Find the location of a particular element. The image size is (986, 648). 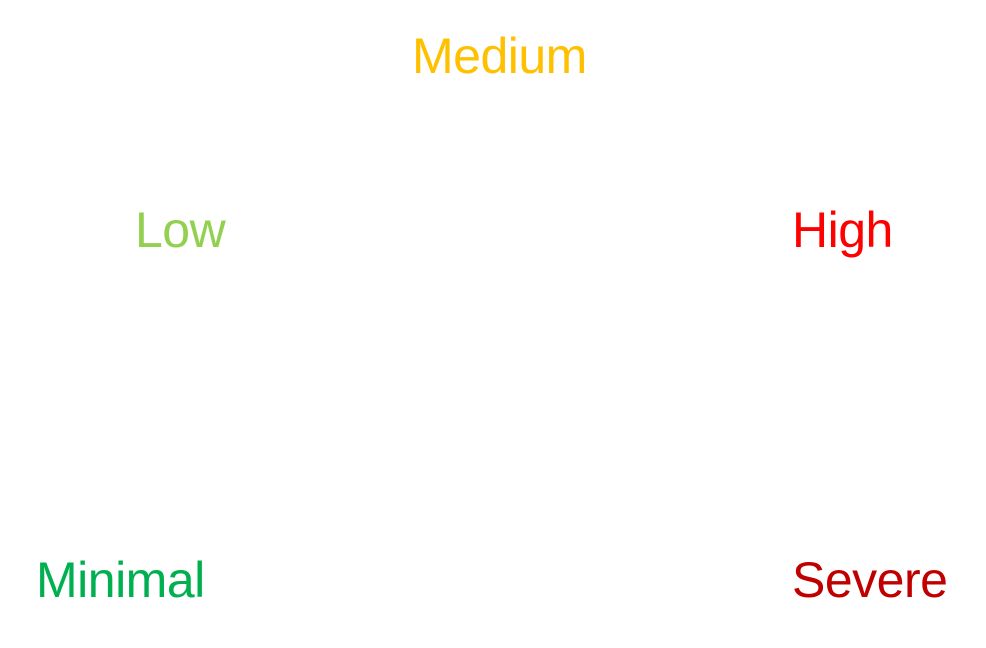

level-label-medium: Medium is located at coordinates (499, 56).